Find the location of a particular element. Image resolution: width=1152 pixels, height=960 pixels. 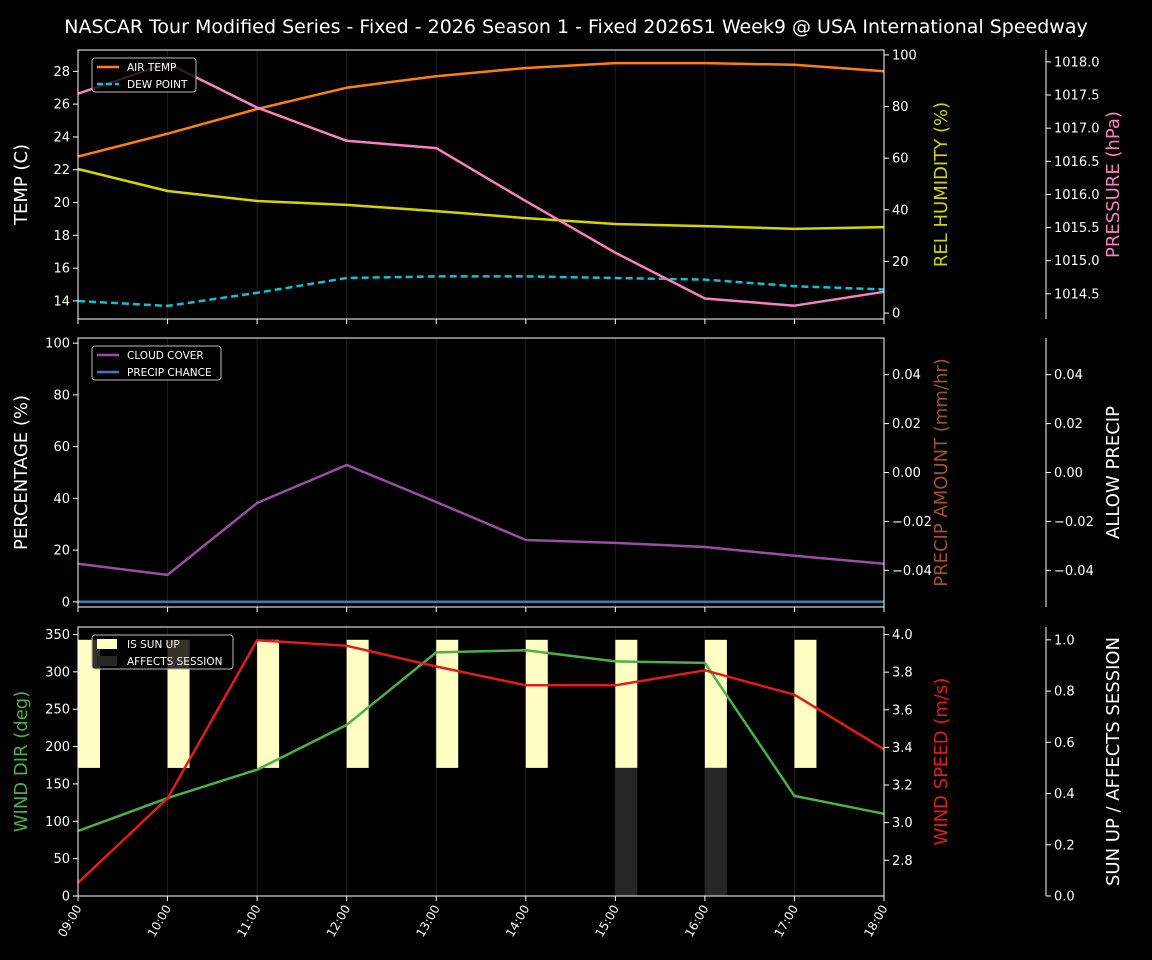

left-tick-label: 50 is located at coordinates (61, 859).